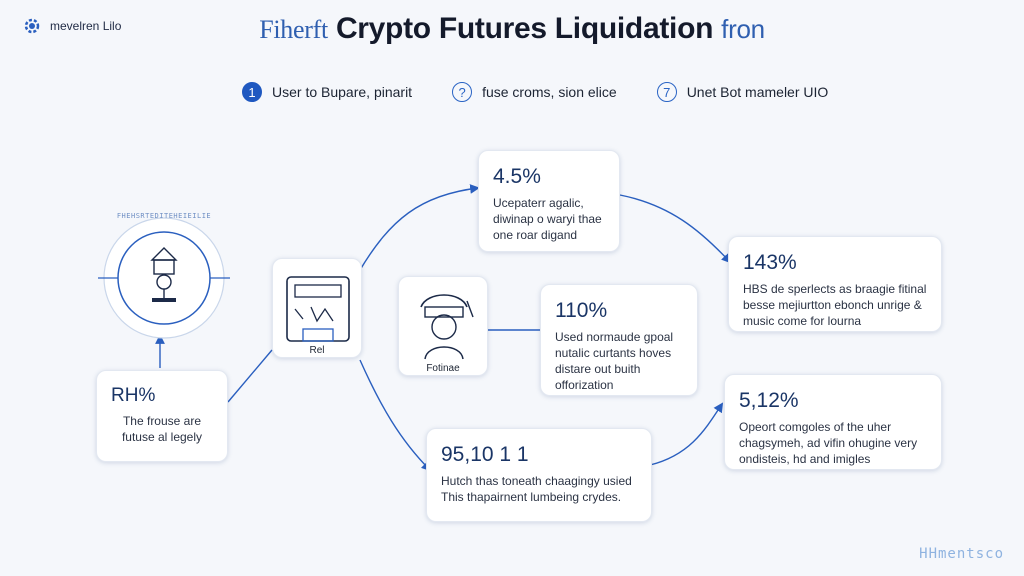  What do you see at coordinates (524, 28) in the screenshot?
I see `title-main: Crypto Futures Liquidation` at bounding box center [524, 28].